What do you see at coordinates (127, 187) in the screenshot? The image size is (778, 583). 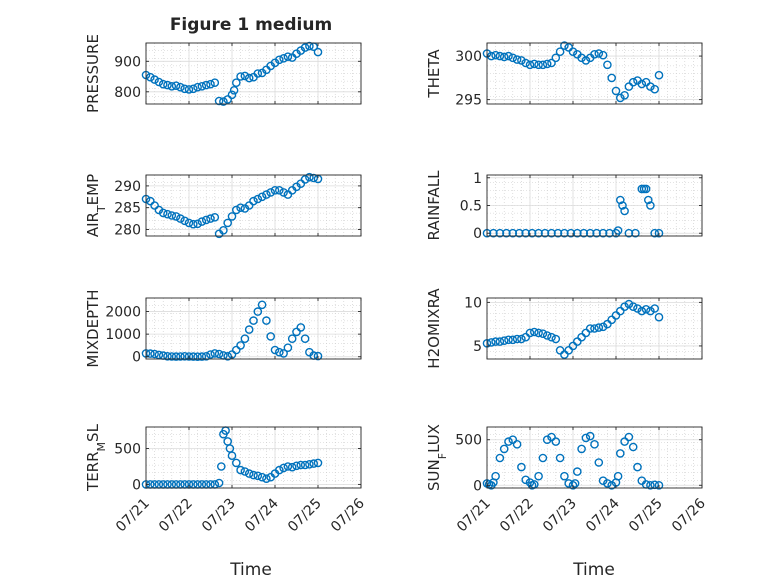 I see `y-tick-label: 290` at bounding box center [127, 187].